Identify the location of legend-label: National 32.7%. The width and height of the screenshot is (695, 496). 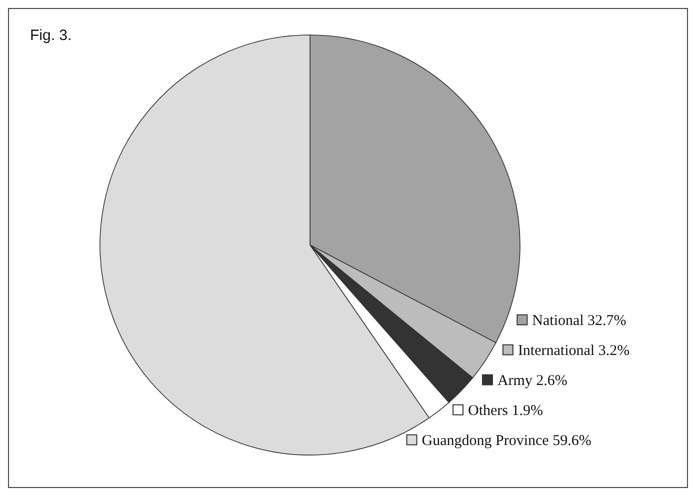
(579, 320).